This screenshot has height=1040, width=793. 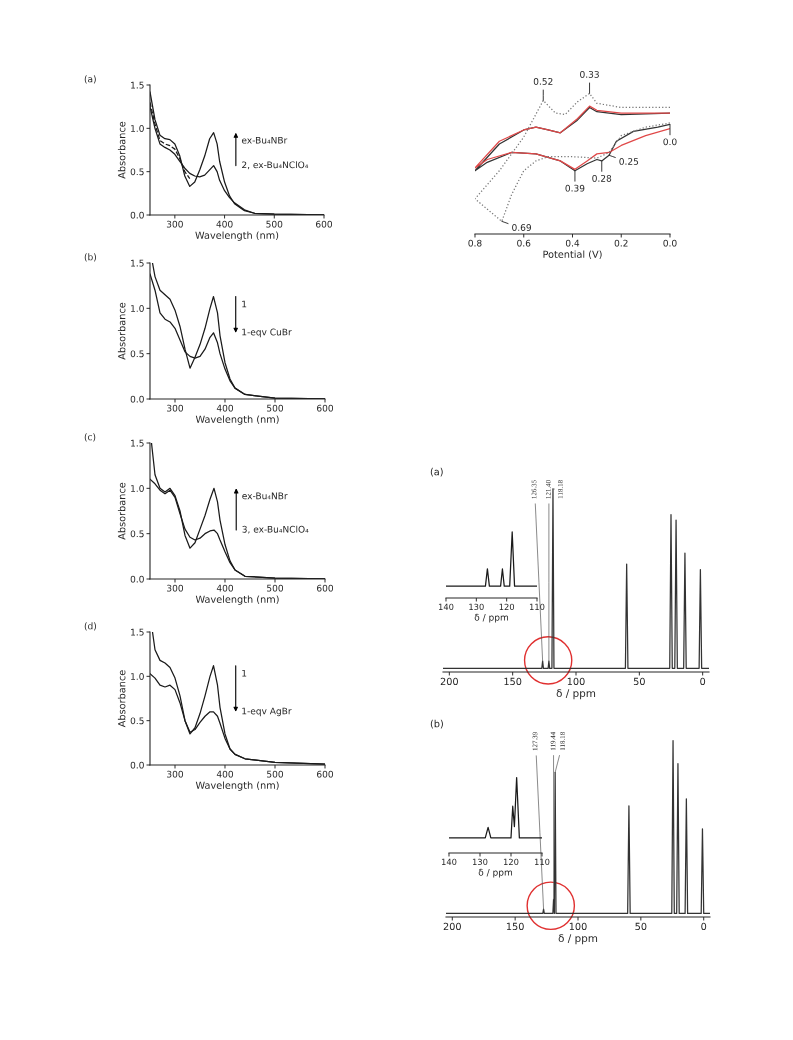 I want to click on x-tick-label: 0.2, so click(x=621, y=243).